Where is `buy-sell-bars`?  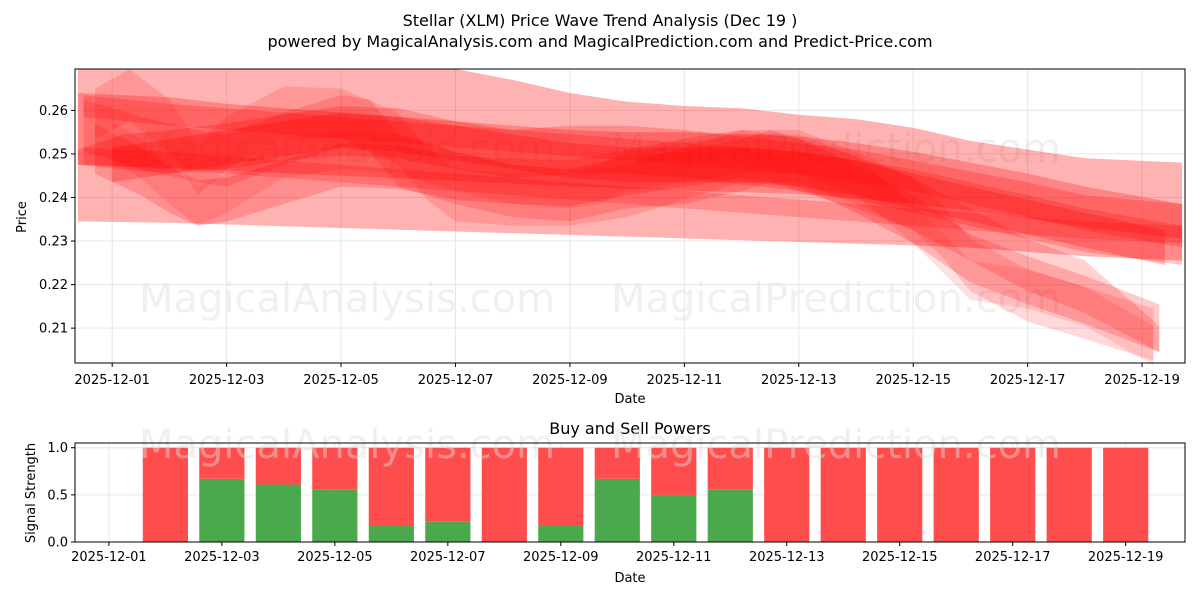 buy-sell-bars is located at coordinates (645, 494).